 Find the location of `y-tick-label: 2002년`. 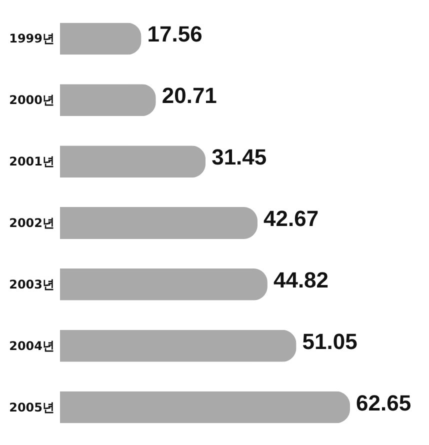

y-tick-label: 2002년 is located at coordinates (31, 223).